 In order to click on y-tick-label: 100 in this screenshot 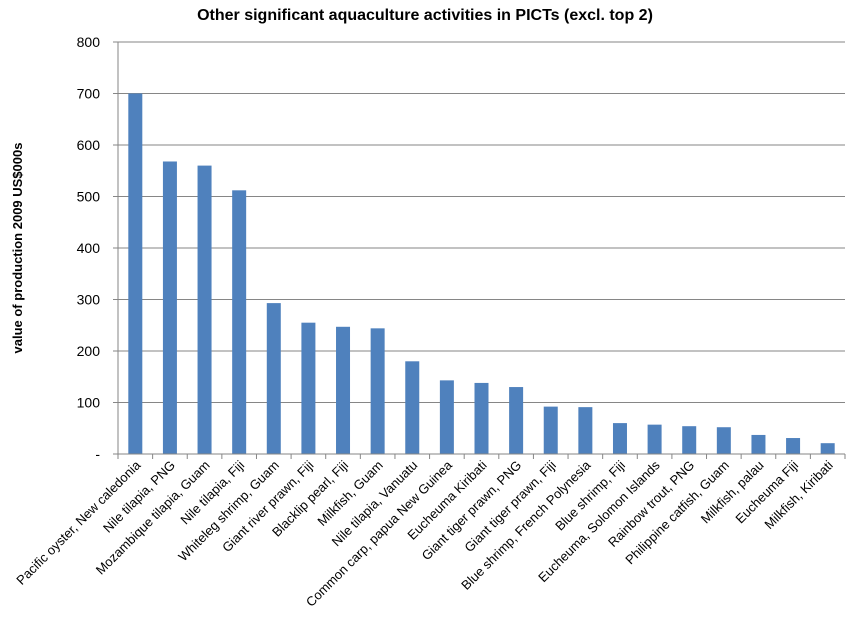, I will do `click(89, 403)`.